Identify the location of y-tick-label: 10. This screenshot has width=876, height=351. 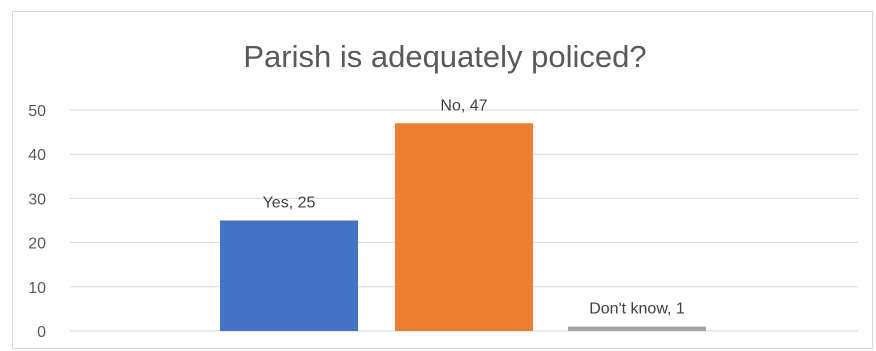
(37, 288).